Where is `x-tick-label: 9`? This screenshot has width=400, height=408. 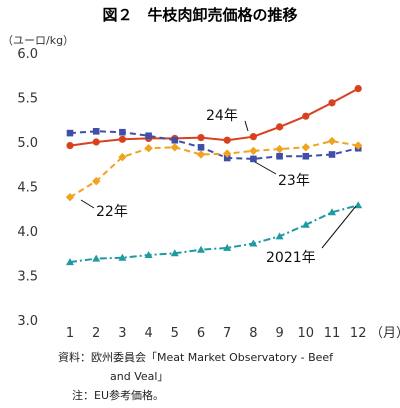 x-tick-label: 9 is located at coordinates (279, 333).